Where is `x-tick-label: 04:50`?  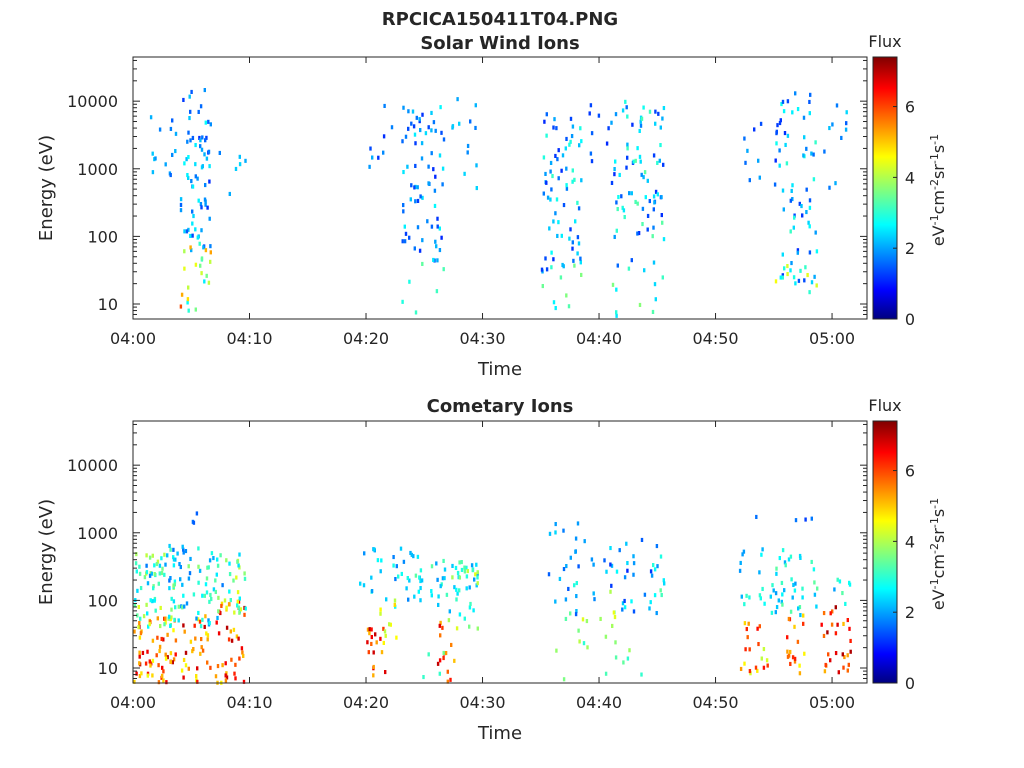
x-tick-label: 04:50 is located at coordinates (715, 702).